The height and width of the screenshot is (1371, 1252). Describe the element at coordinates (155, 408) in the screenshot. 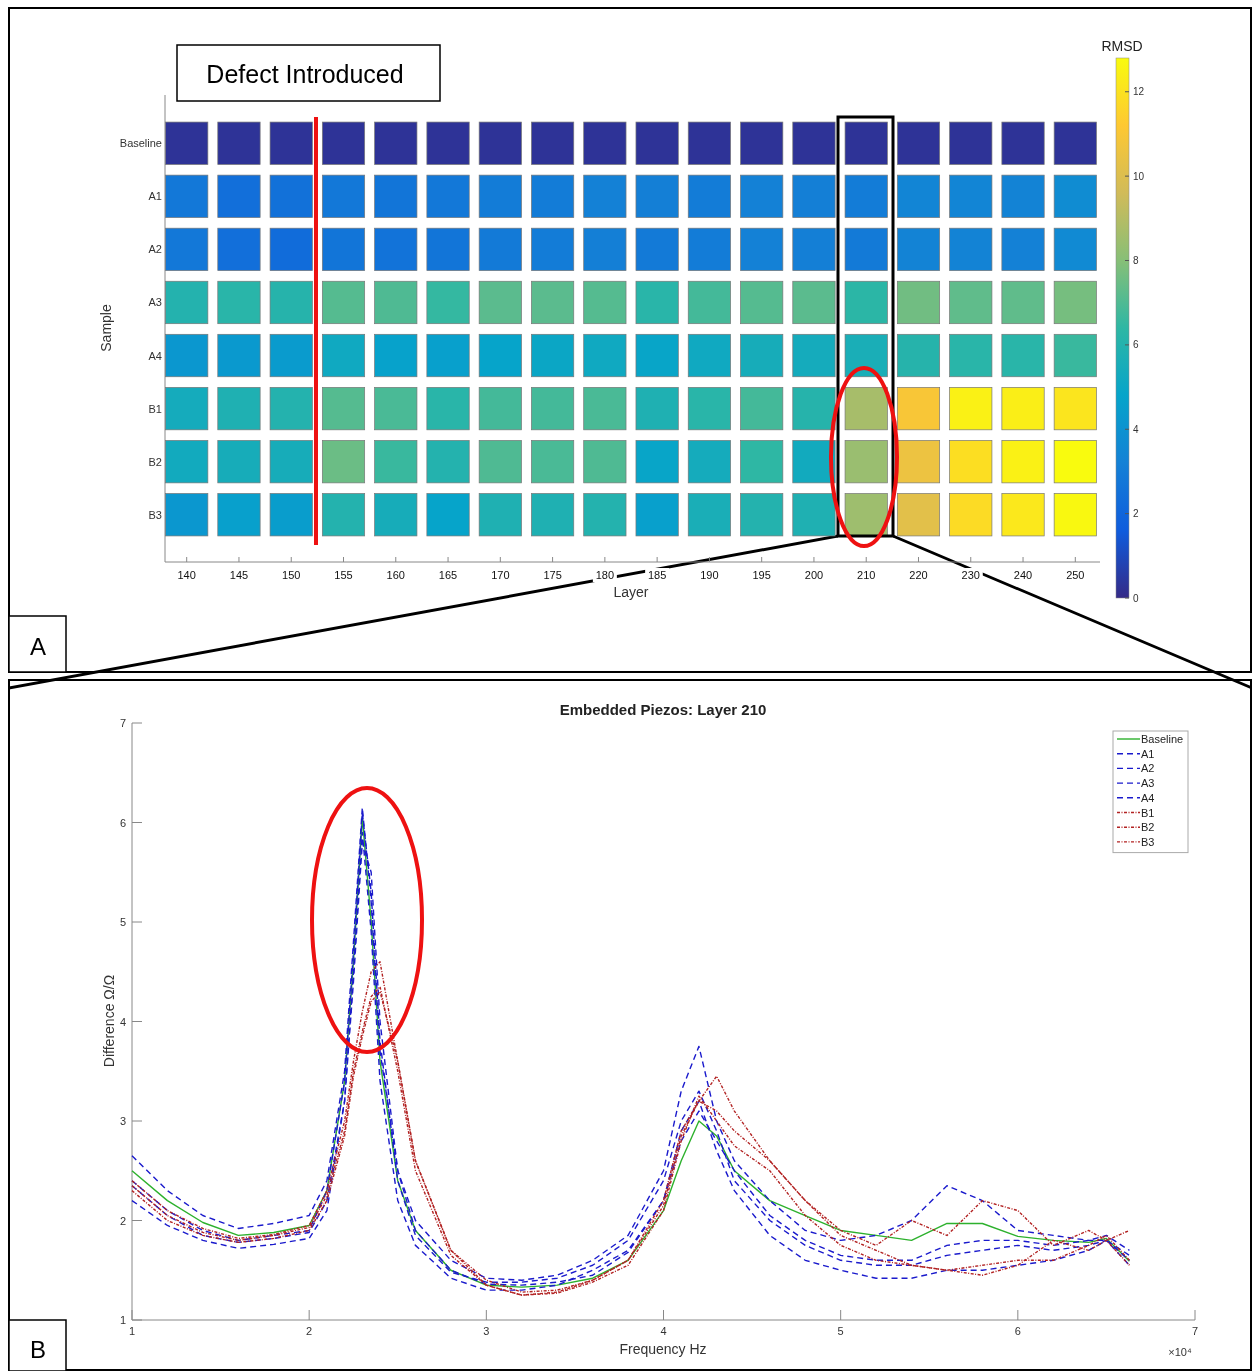

I see `y-tick-label: B1` at that location.